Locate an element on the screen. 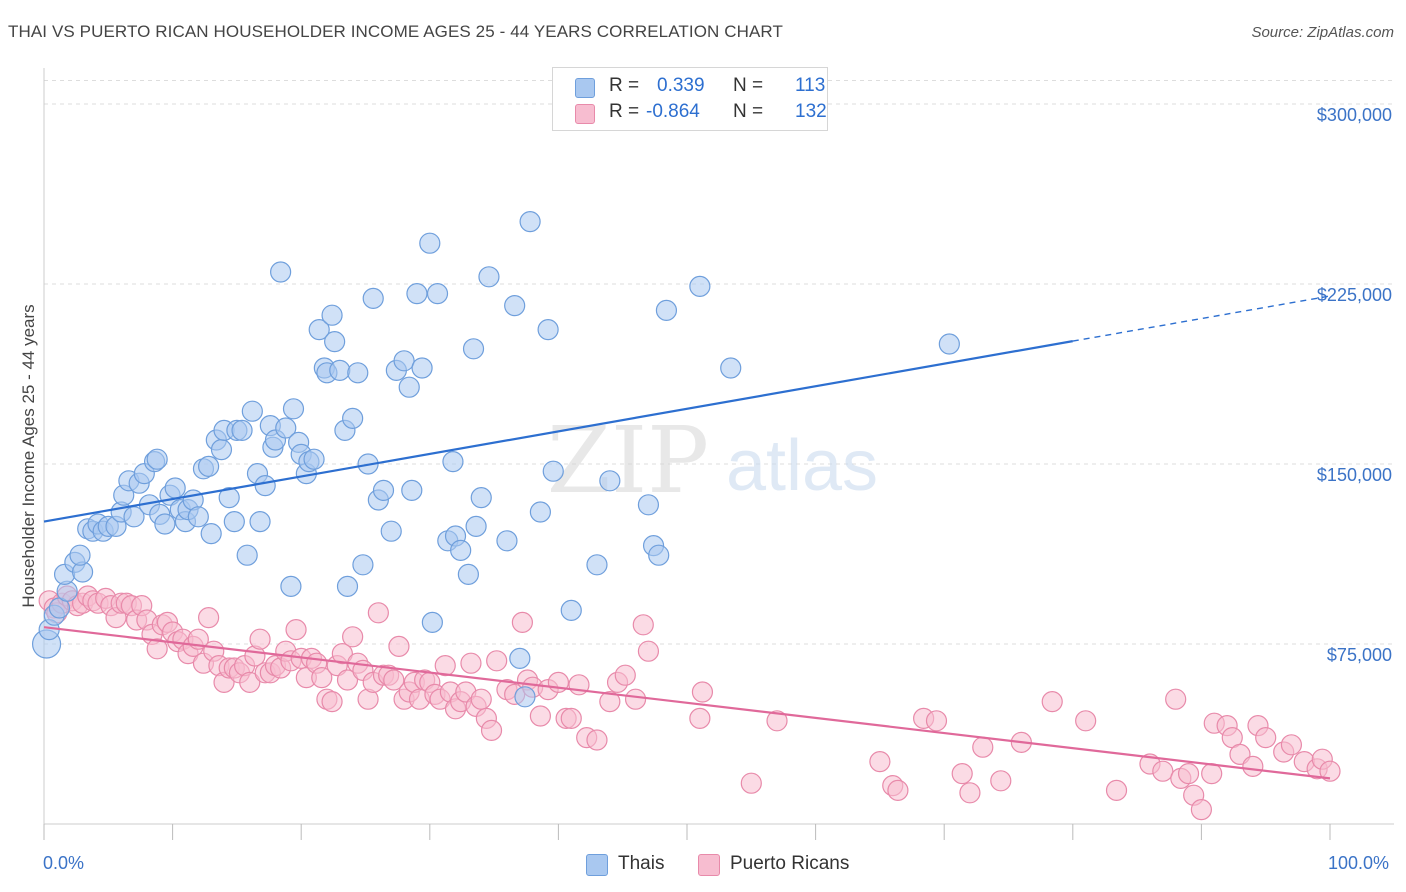 The height and width of the screenshot is (892, 1406). source-label: Source: ZipAtlas.com is located at coordinates (1322, 32).